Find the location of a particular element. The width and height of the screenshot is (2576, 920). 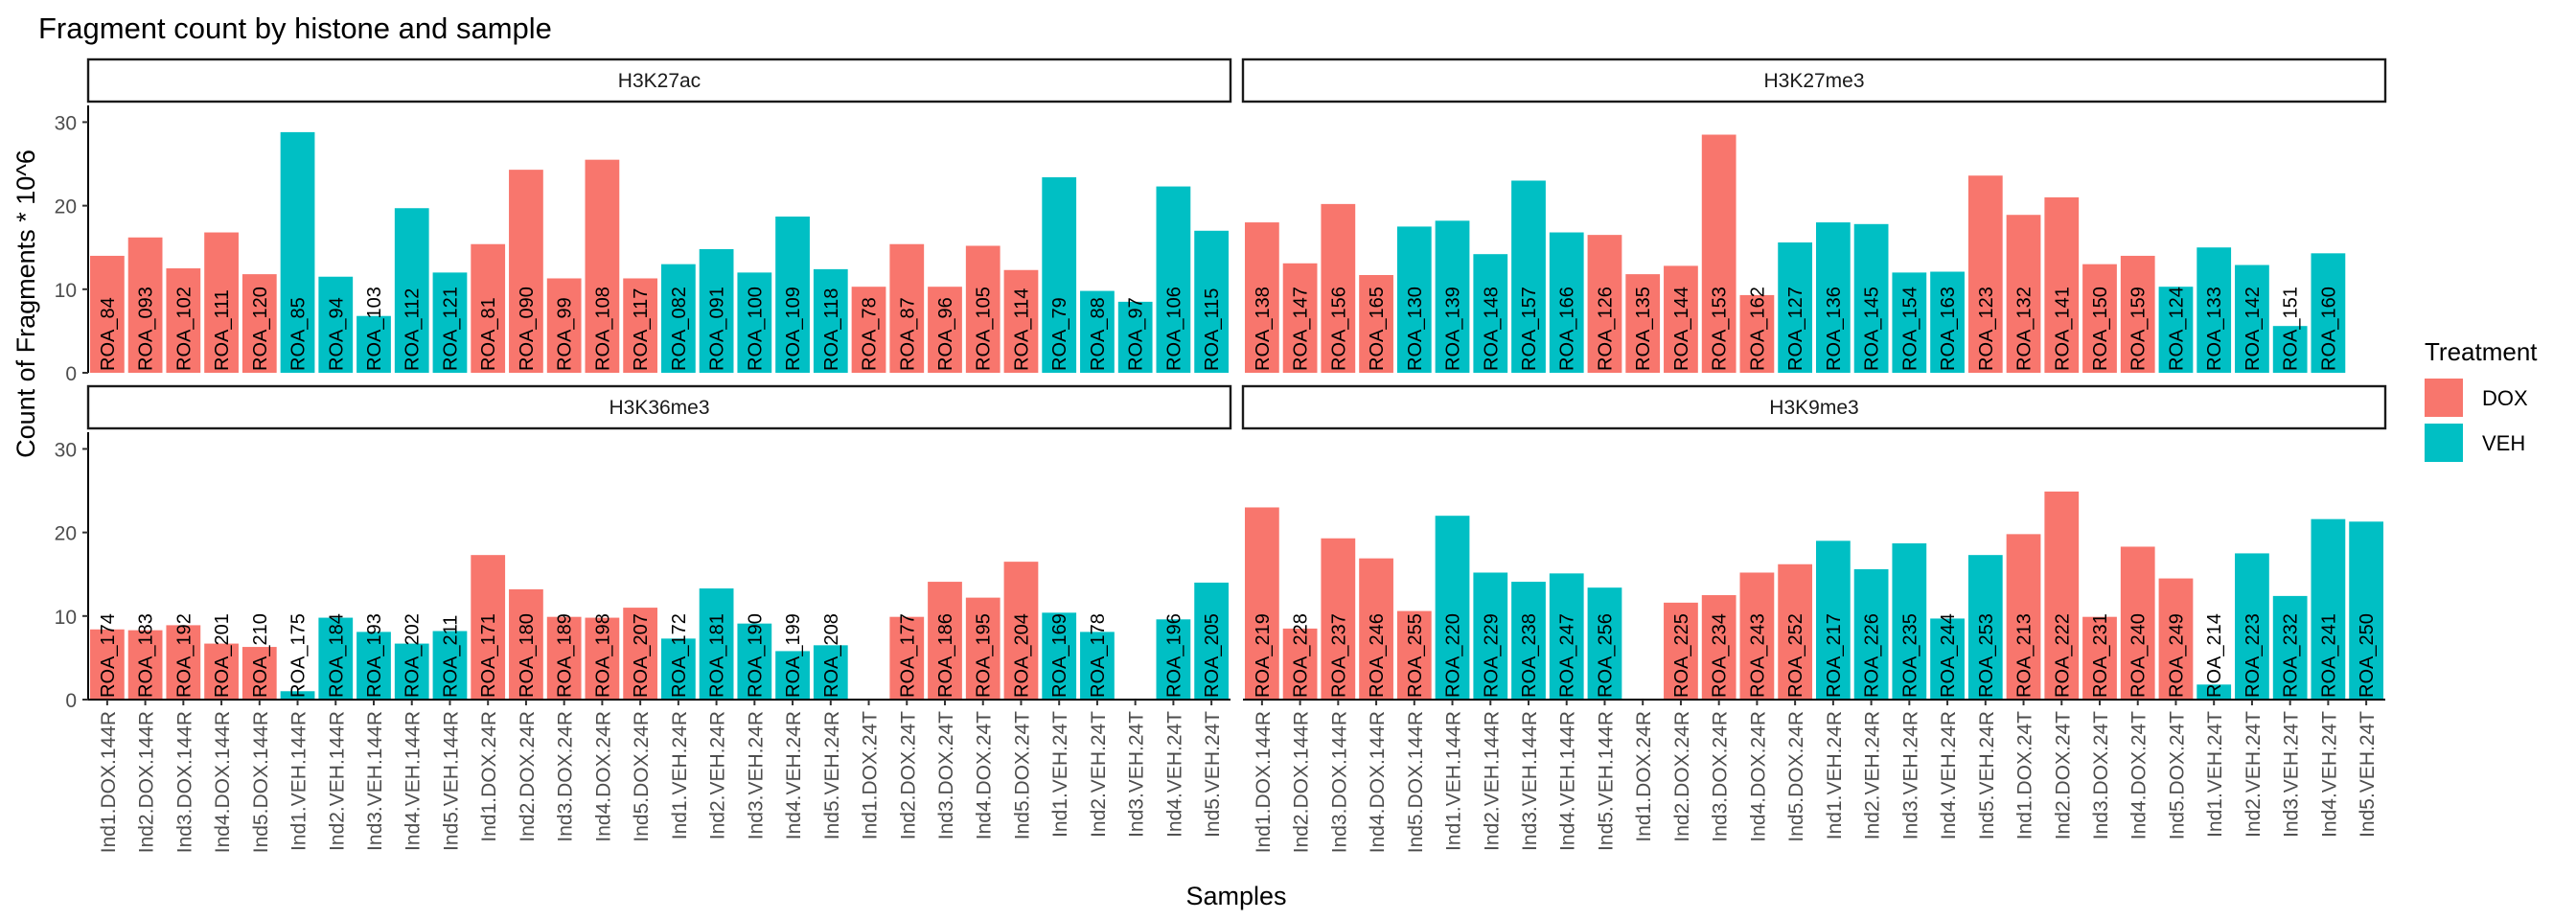

x-tick-label: Ind5.DOX.24T is located at coordinates (1022, 775).